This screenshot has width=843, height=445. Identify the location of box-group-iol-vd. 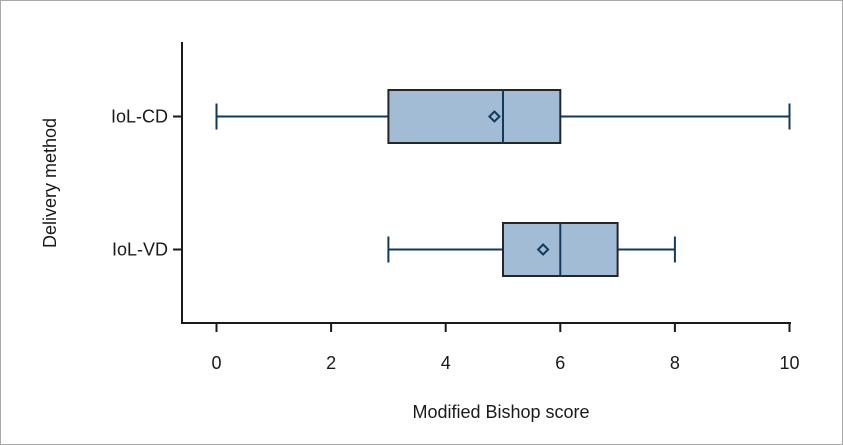
(531, 249).